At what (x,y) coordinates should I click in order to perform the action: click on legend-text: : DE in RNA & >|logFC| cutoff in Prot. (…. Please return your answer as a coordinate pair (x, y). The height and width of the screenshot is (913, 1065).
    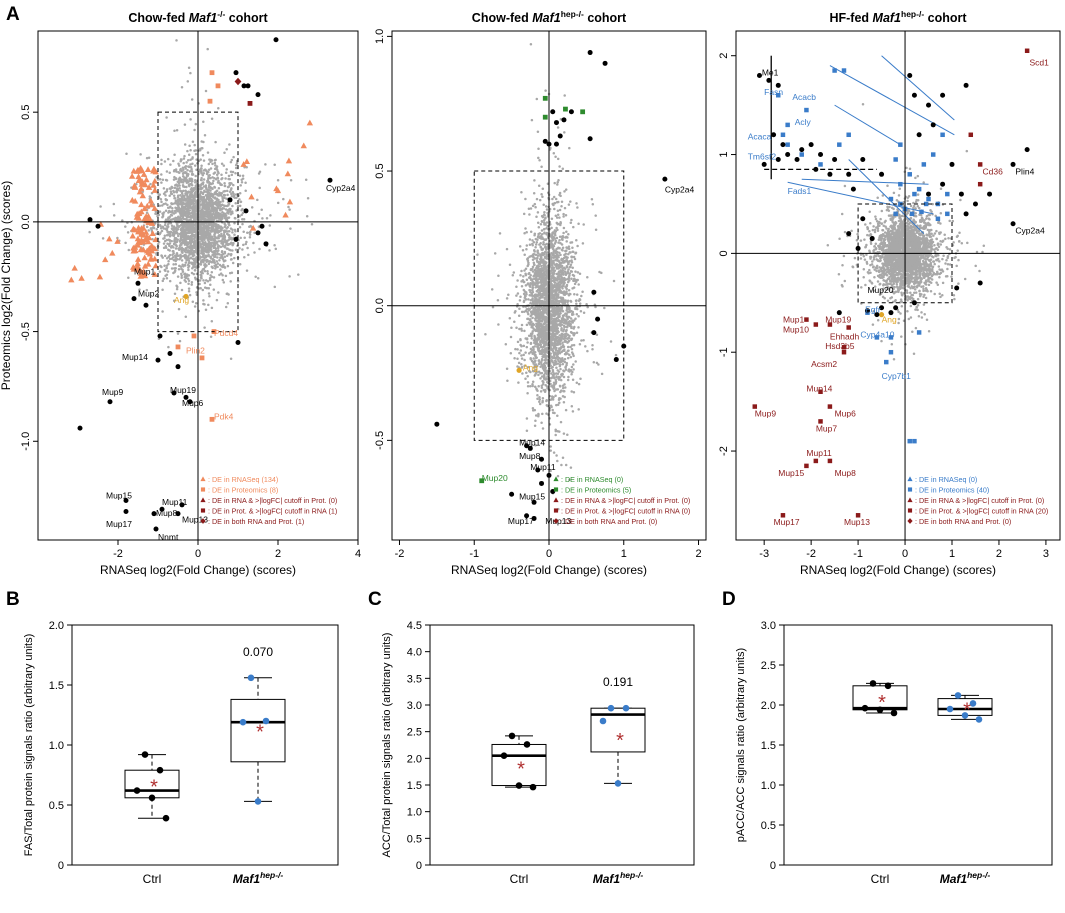
    Looking at the image, I should click on (272, 500).